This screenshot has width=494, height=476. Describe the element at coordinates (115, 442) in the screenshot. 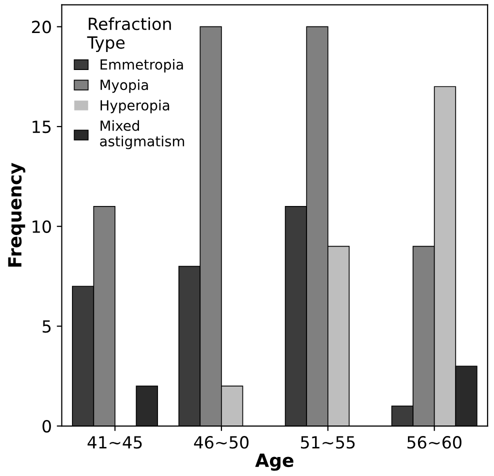

I see `x-tick-label: 41~45` at that location.